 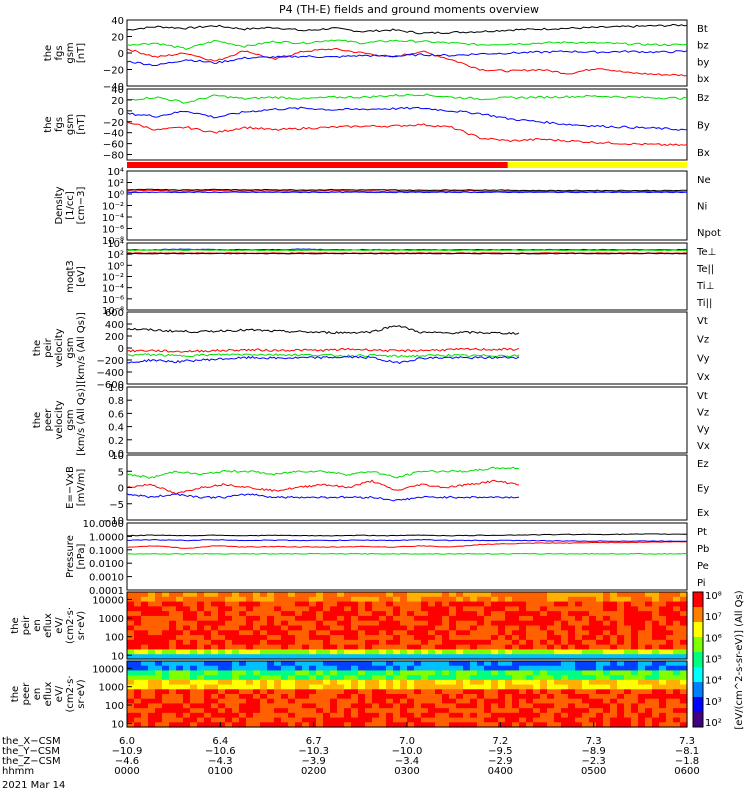 I want to click on y-axis-label: peir, so click(x=48, y=347).